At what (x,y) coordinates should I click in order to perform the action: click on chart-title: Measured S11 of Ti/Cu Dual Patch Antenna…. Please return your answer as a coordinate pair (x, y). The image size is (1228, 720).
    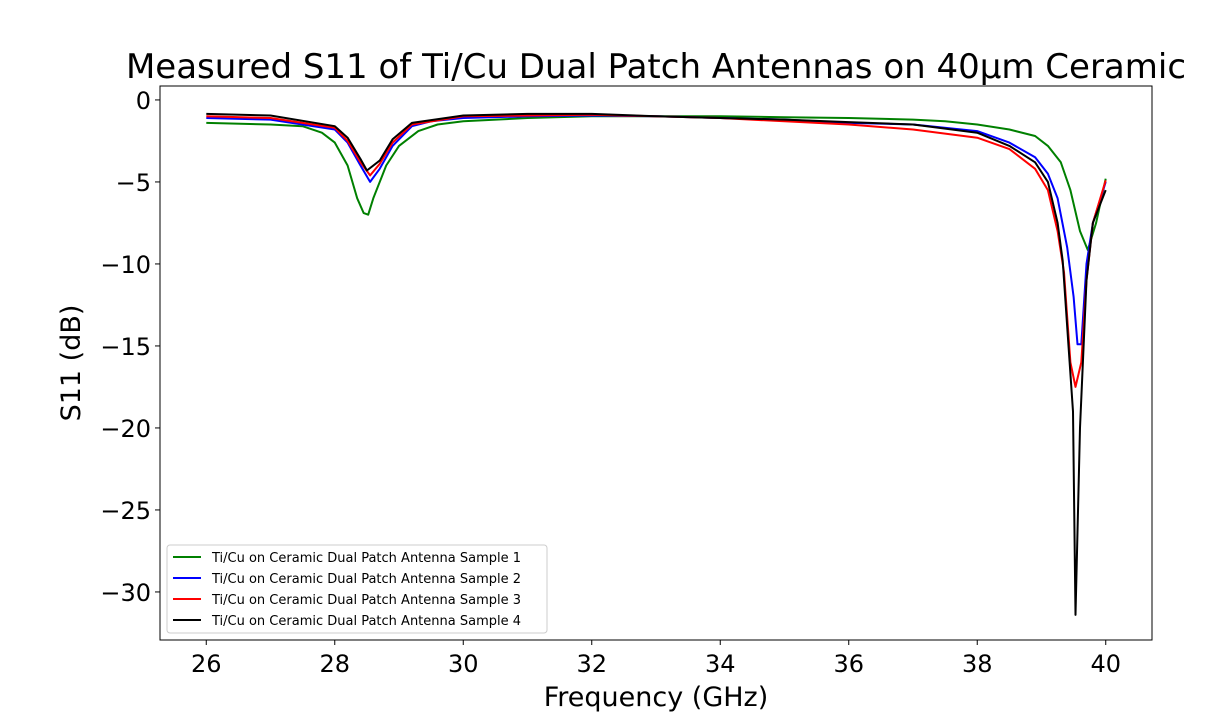
    Looking at the image, I should click on (656, 67).